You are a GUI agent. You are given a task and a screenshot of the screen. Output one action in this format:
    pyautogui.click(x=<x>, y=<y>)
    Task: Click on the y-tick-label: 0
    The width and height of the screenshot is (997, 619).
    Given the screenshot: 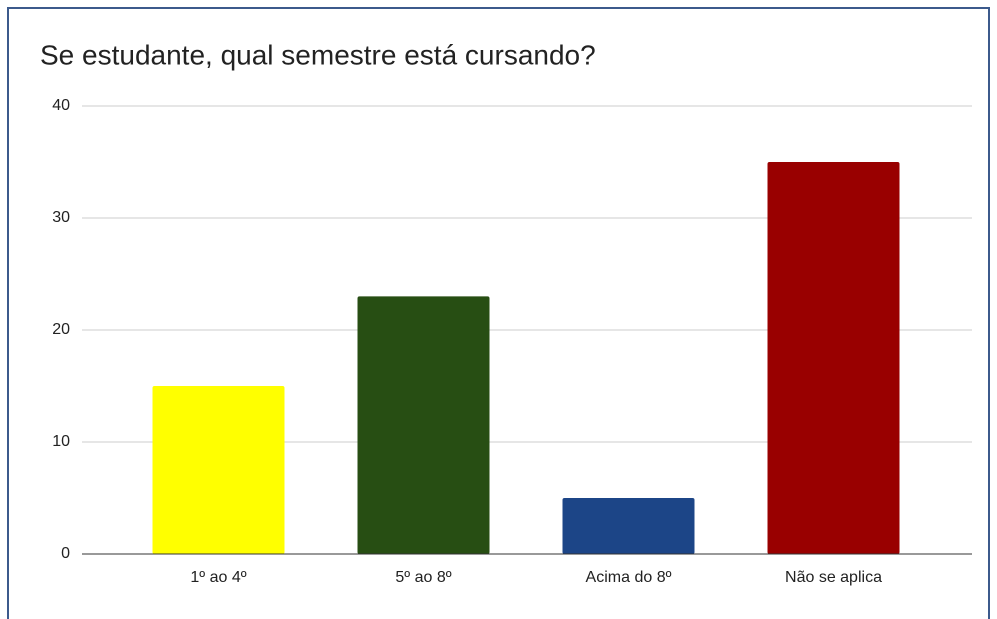 What is the action you would take?
    pyautogui.click(x=65, y=553)
    